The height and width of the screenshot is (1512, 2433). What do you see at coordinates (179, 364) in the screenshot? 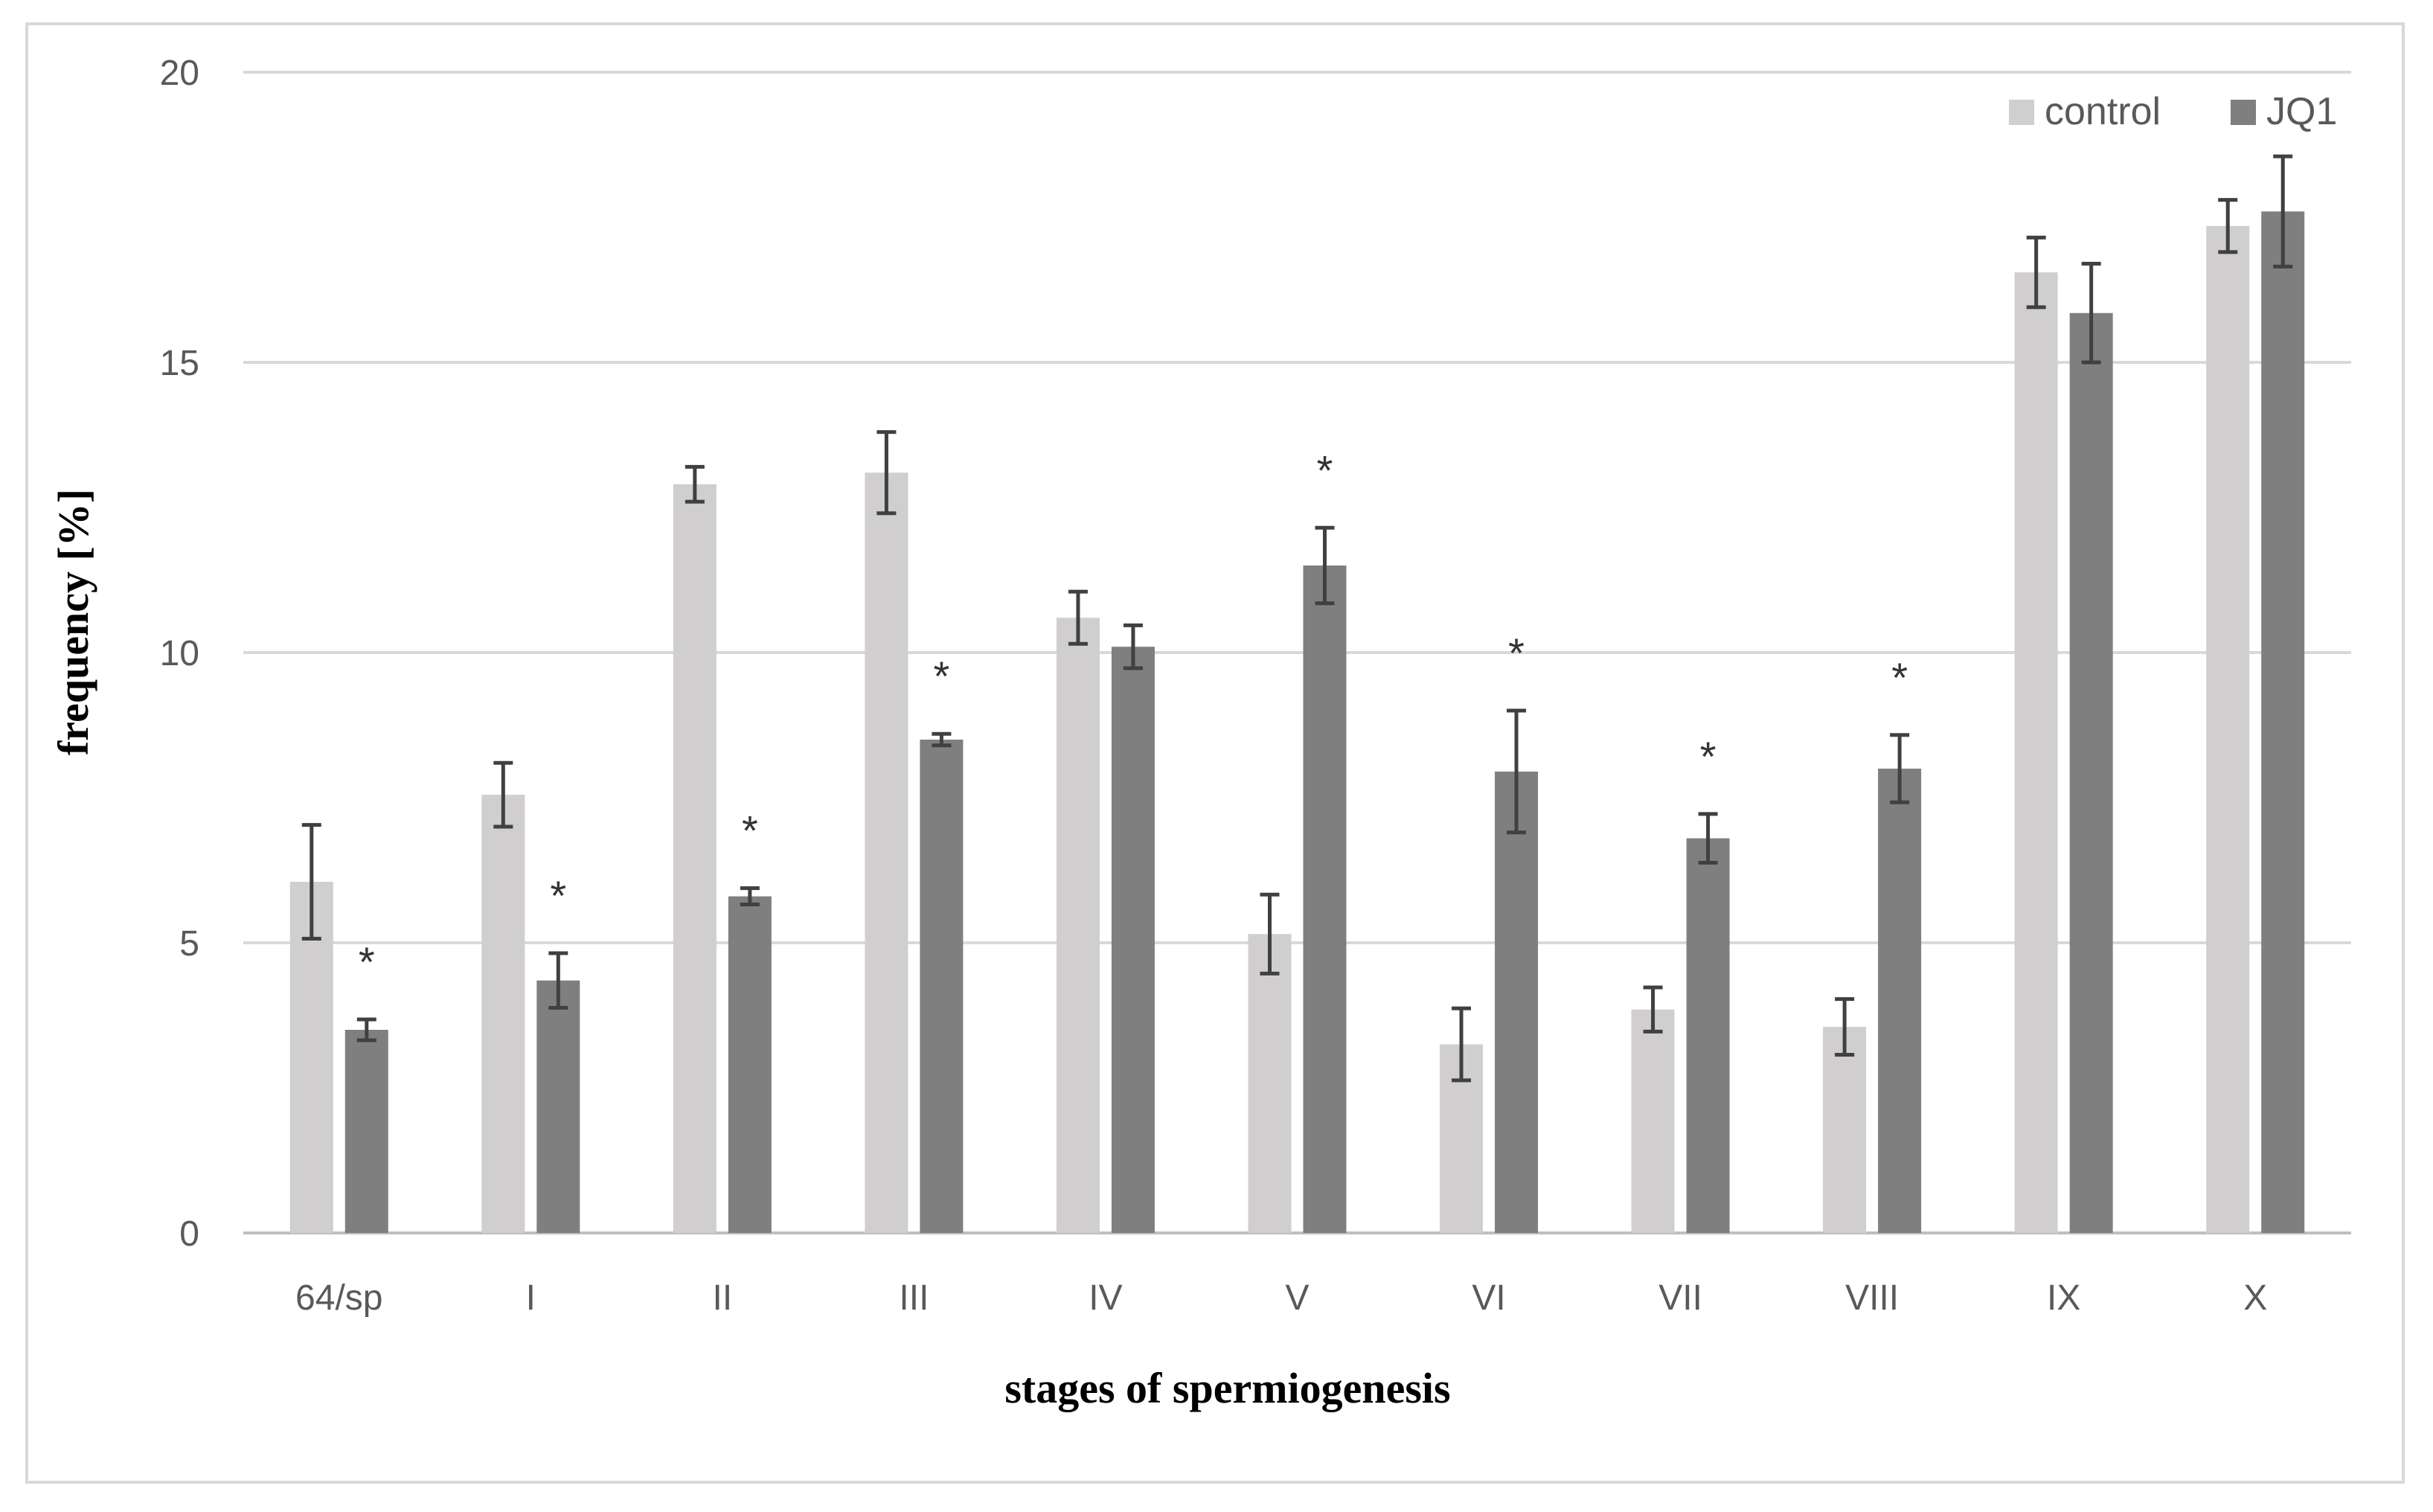
I see `y-tick-label: 15` at bounding box center [179, 364].